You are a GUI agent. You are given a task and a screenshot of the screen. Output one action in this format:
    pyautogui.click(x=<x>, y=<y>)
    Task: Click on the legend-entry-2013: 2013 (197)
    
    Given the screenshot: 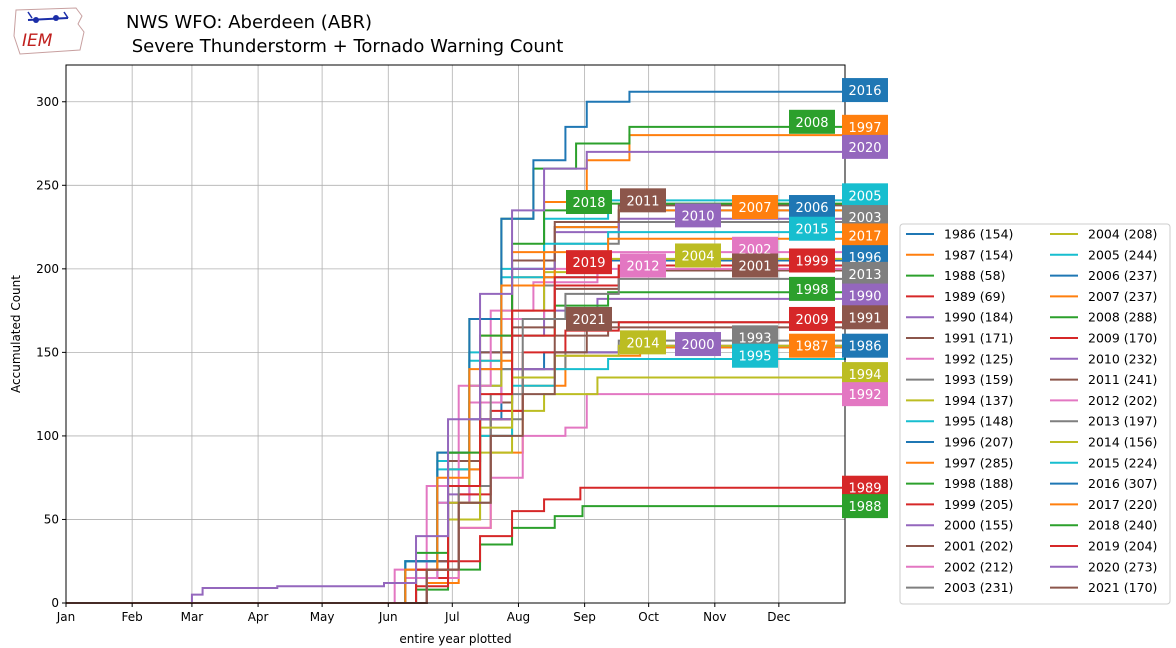 What is the action you would take?
    pyautogui.click(x=1122, y=421)
    